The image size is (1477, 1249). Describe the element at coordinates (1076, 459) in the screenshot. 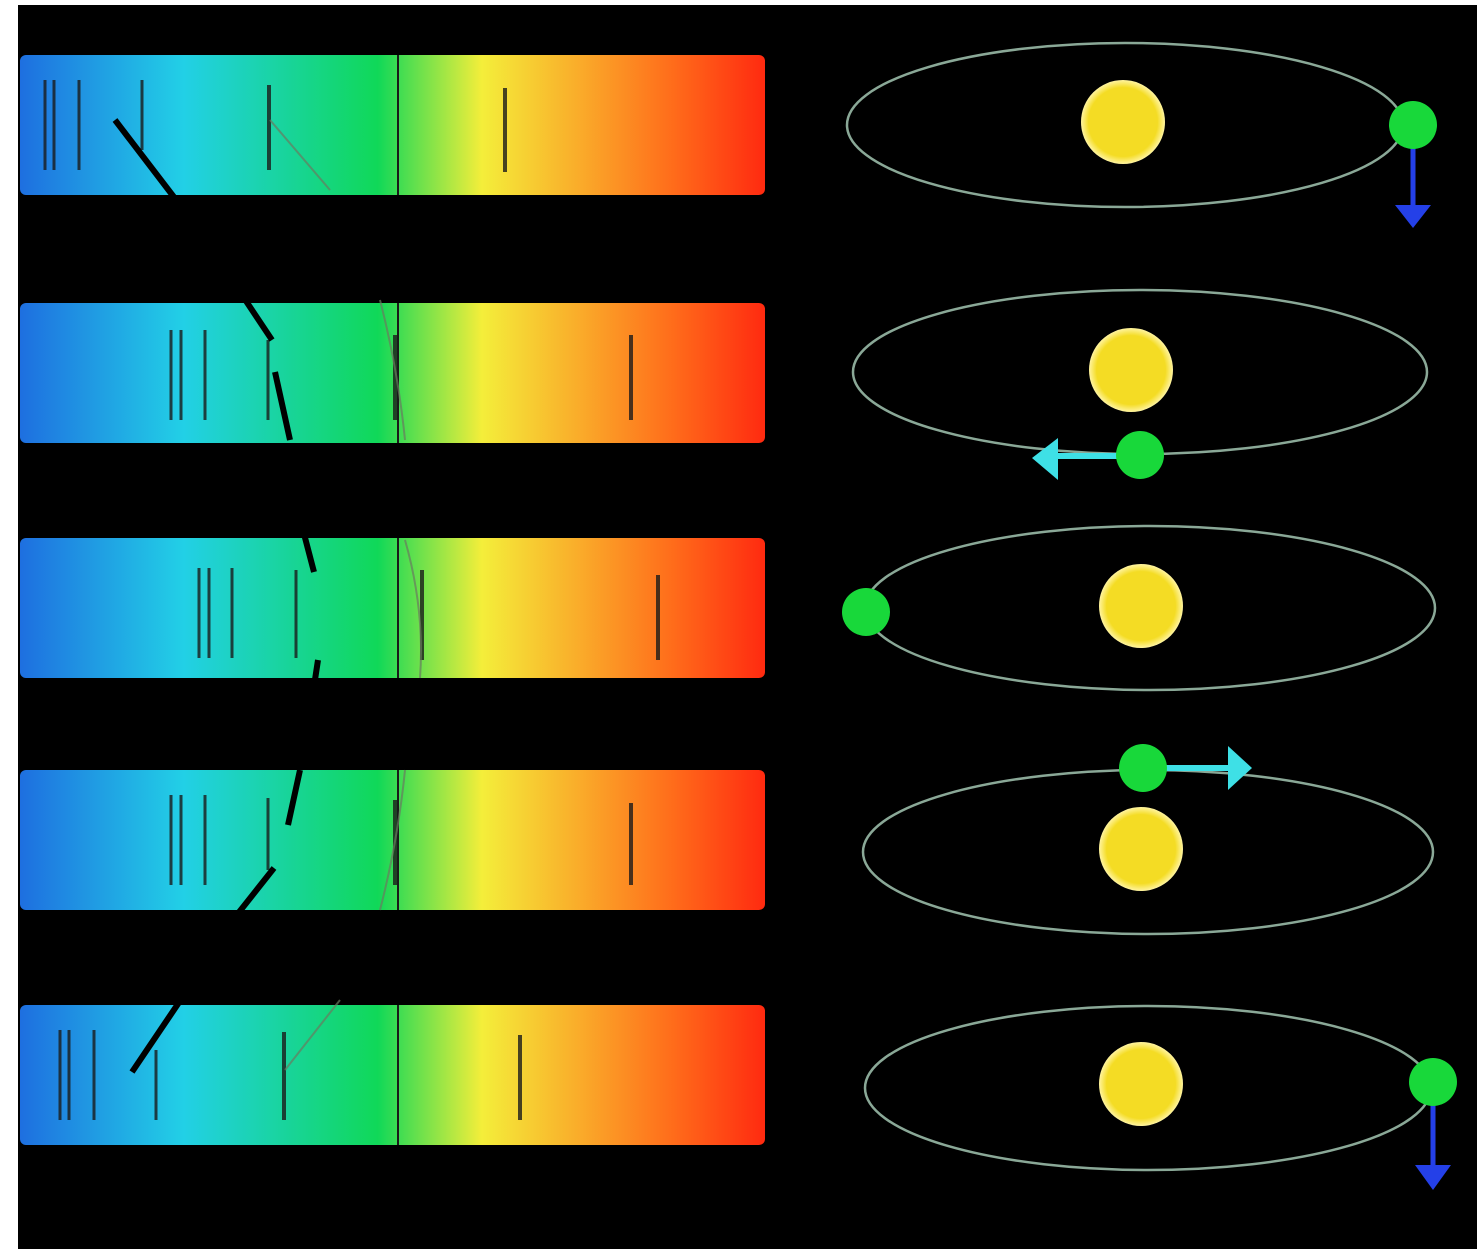

I see `arrow-left-icon` at that location.